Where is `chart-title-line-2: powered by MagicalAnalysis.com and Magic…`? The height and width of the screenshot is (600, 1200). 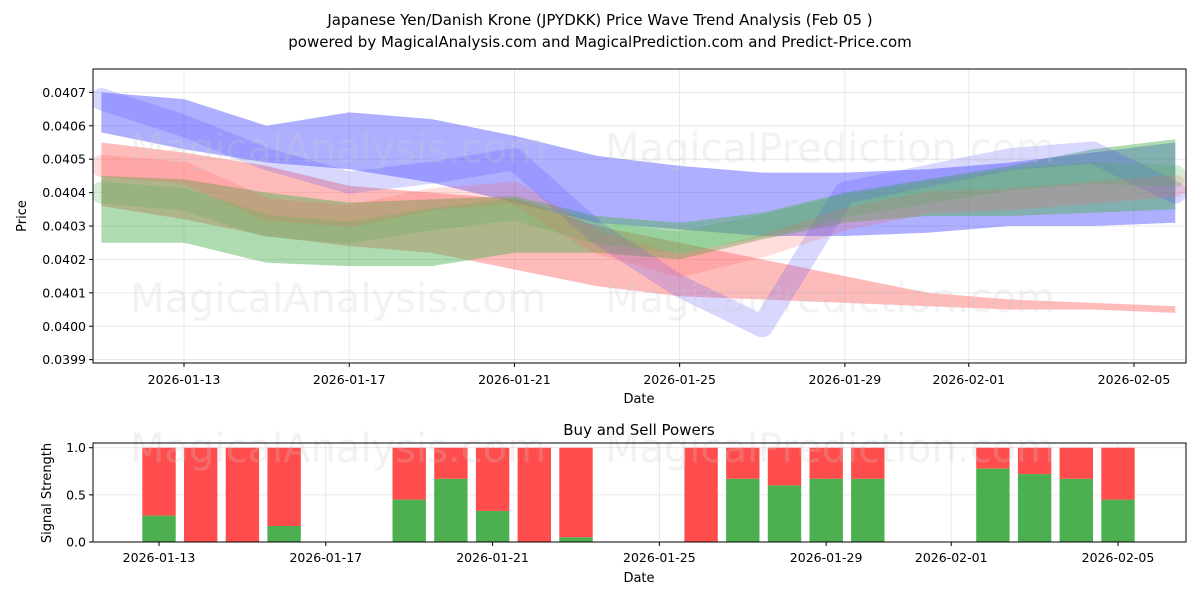 chart-title-line-2: powered by MagicalAnalysis.com and Magic… is located at coordinates (600, 42).